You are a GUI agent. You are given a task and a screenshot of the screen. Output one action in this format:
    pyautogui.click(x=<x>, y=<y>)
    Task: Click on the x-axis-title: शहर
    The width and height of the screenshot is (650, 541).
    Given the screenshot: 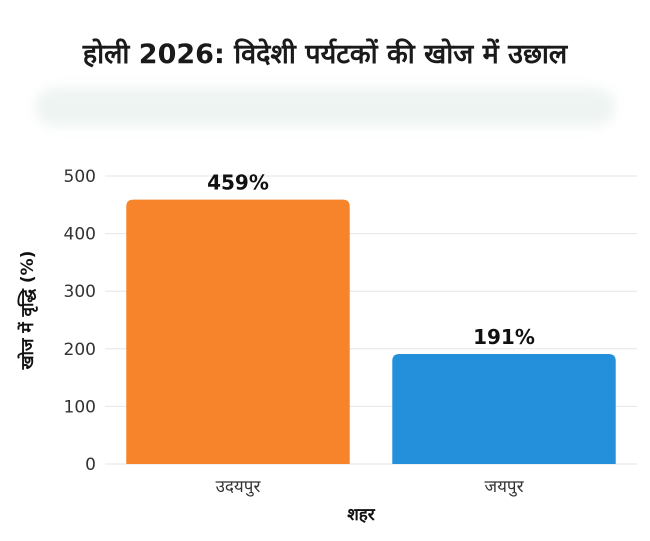 What is the action you would take?
    pyautogui.click(x=361, y=515)
    